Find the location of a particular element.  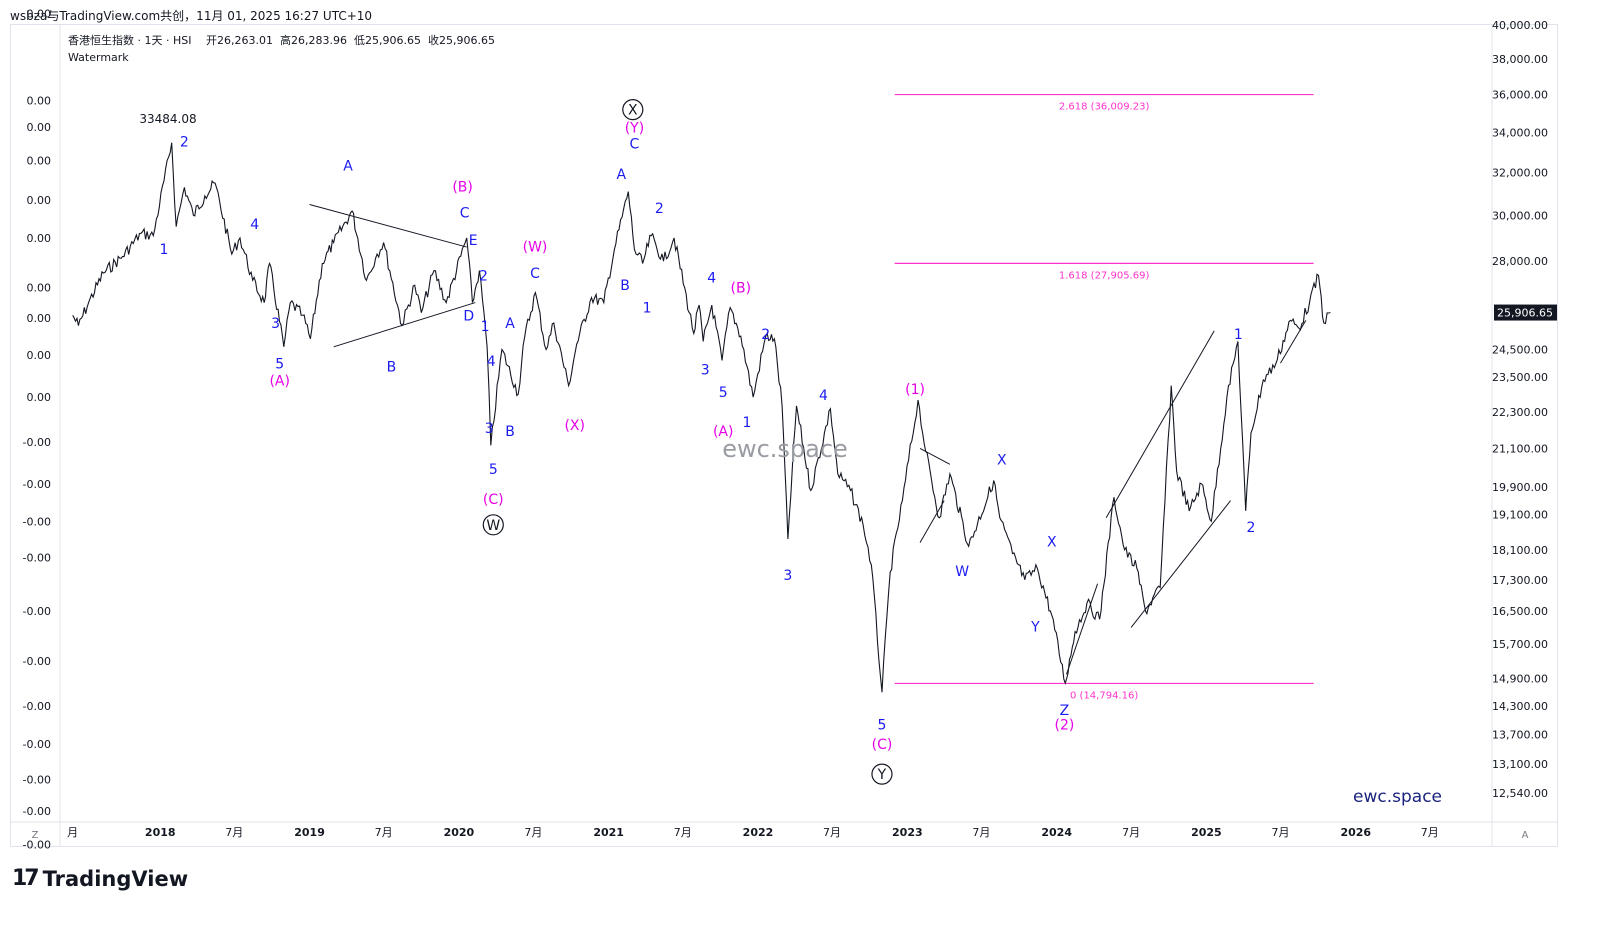

circled-wave-label: W is located at coordinates (493, 526).